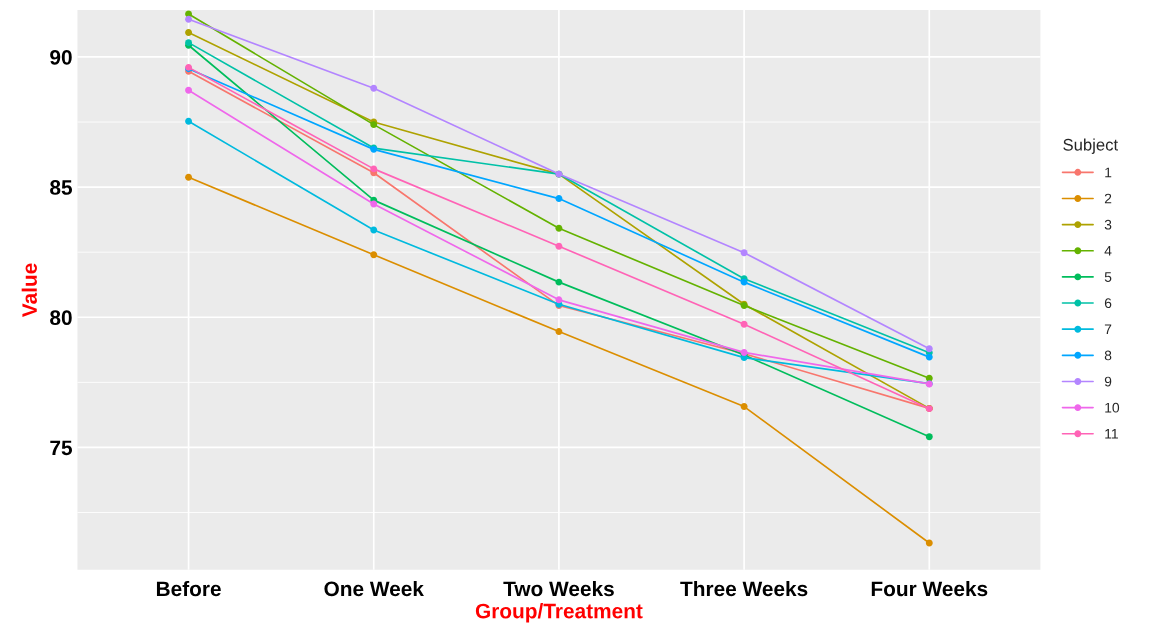 This screenshot has height=631, width=1156. I want to click on legend-label: 8, so click(1108, 355).